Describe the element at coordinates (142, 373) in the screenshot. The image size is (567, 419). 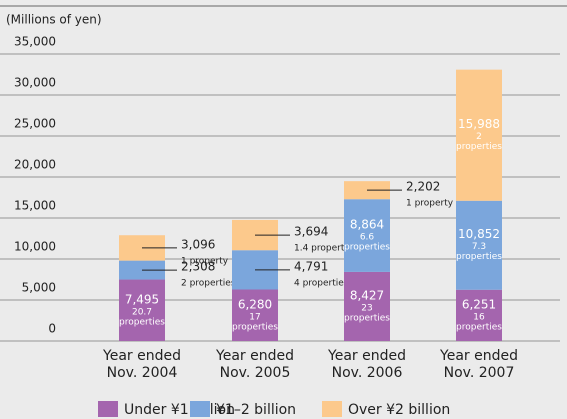
I see `x-tick-label: Nov. 2004` at that location.